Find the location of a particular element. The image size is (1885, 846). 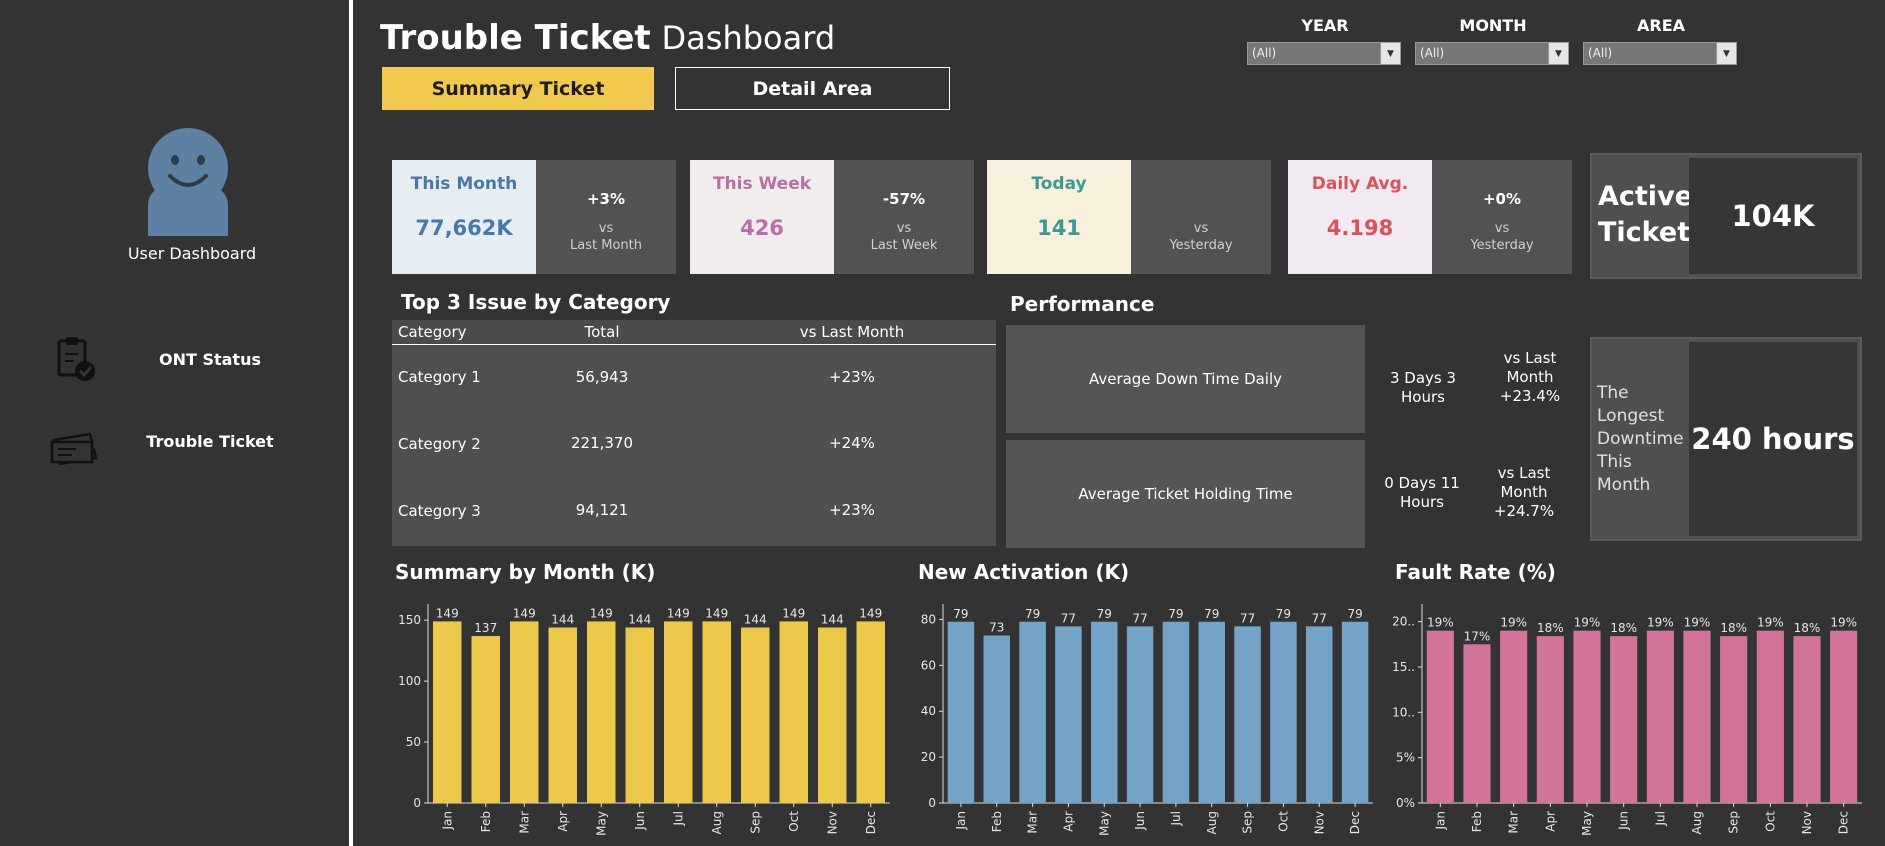

table-header: Category Total vs Last Month is located at coordinates (694, 332).